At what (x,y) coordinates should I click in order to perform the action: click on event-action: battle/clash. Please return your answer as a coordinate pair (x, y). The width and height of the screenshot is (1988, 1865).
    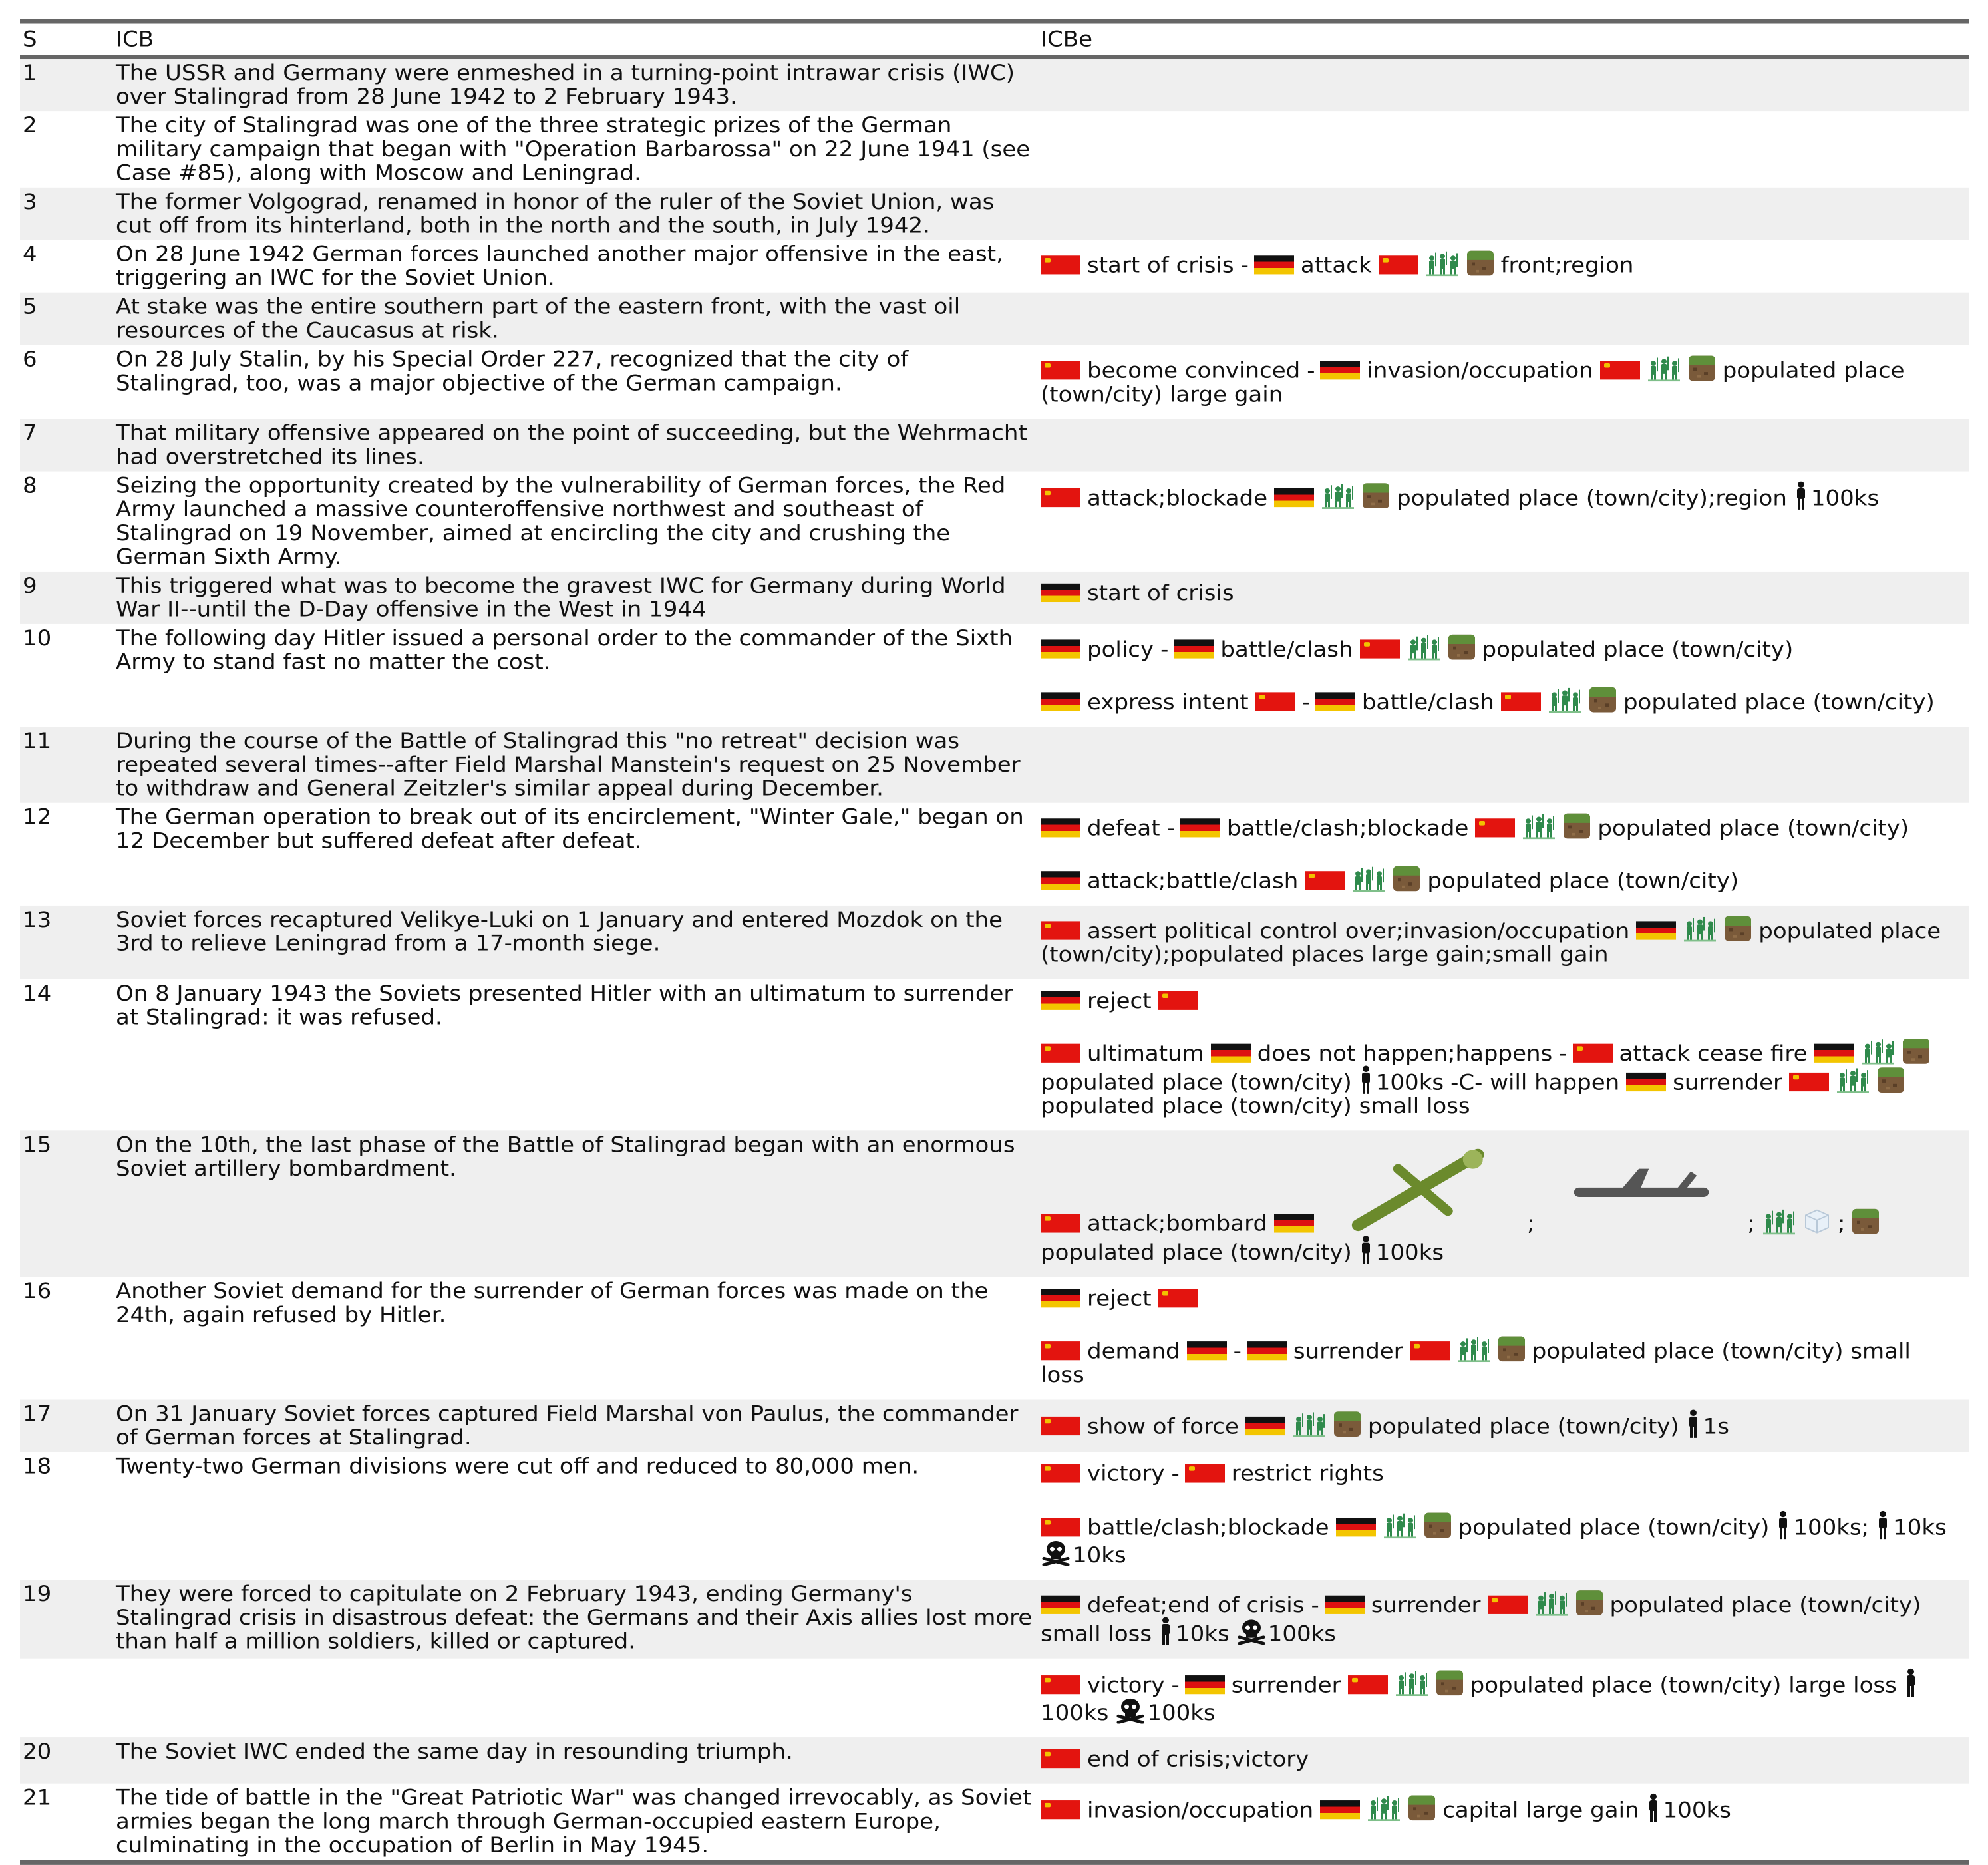
    Looking at the image, I should click on (1427, 702).